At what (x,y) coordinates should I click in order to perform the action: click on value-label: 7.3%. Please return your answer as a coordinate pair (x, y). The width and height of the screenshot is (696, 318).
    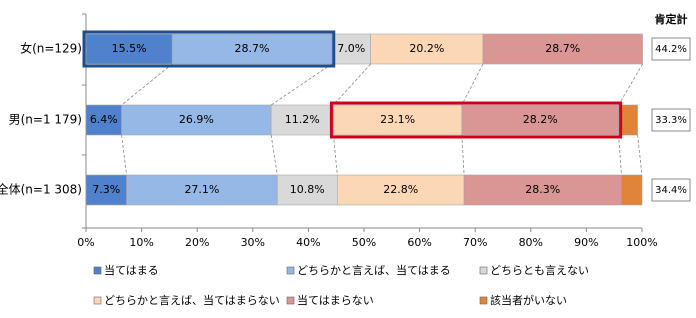
    Looking at the image, I should click on (106, 189).